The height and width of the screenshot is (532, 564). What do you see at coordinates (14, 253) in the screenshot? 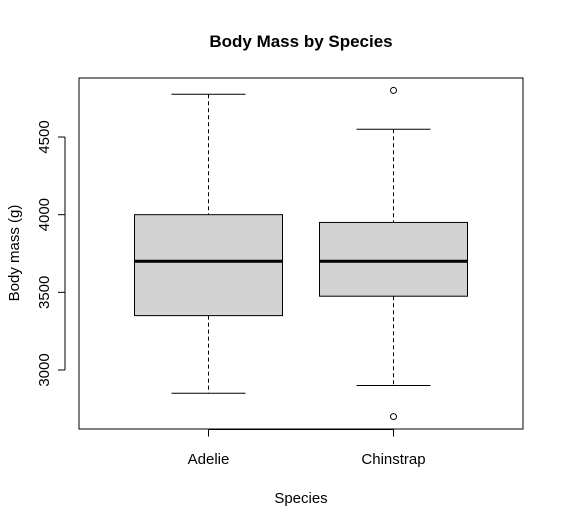
I see `y-axis-label: Body mass (g)` at bounding box center [14, 253].